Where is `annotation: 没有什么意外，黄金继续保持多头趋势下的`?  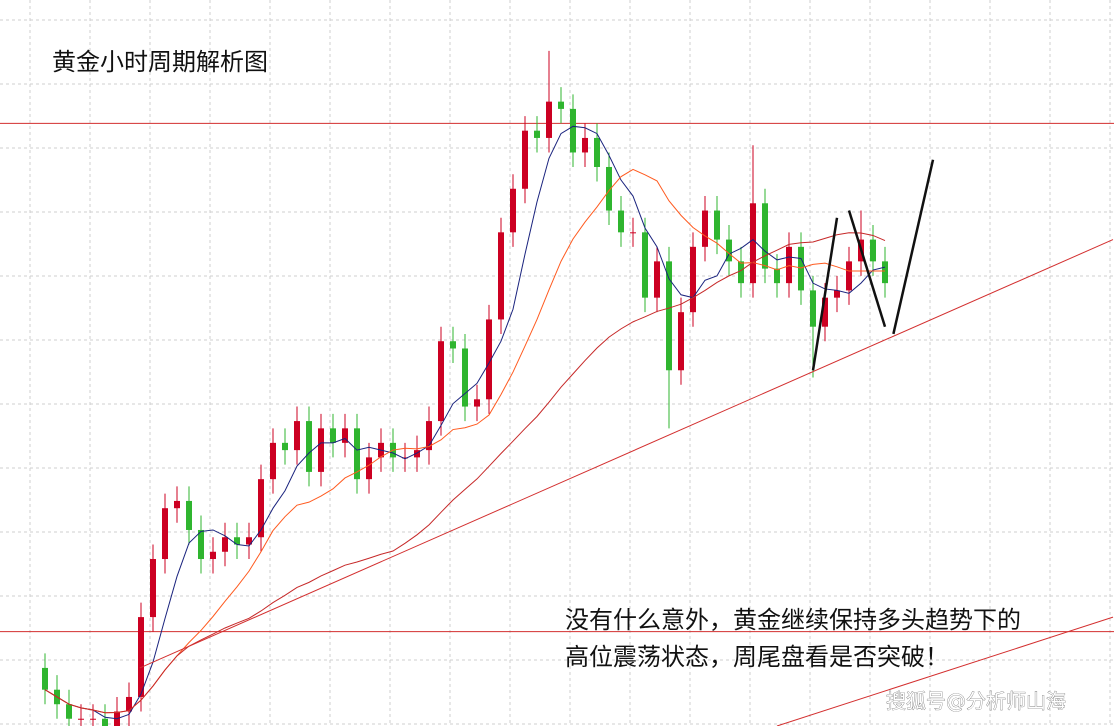
annotation: 没有什么意外，黄金继续保持多头趋势下的 is located at coordinates (793, 620).